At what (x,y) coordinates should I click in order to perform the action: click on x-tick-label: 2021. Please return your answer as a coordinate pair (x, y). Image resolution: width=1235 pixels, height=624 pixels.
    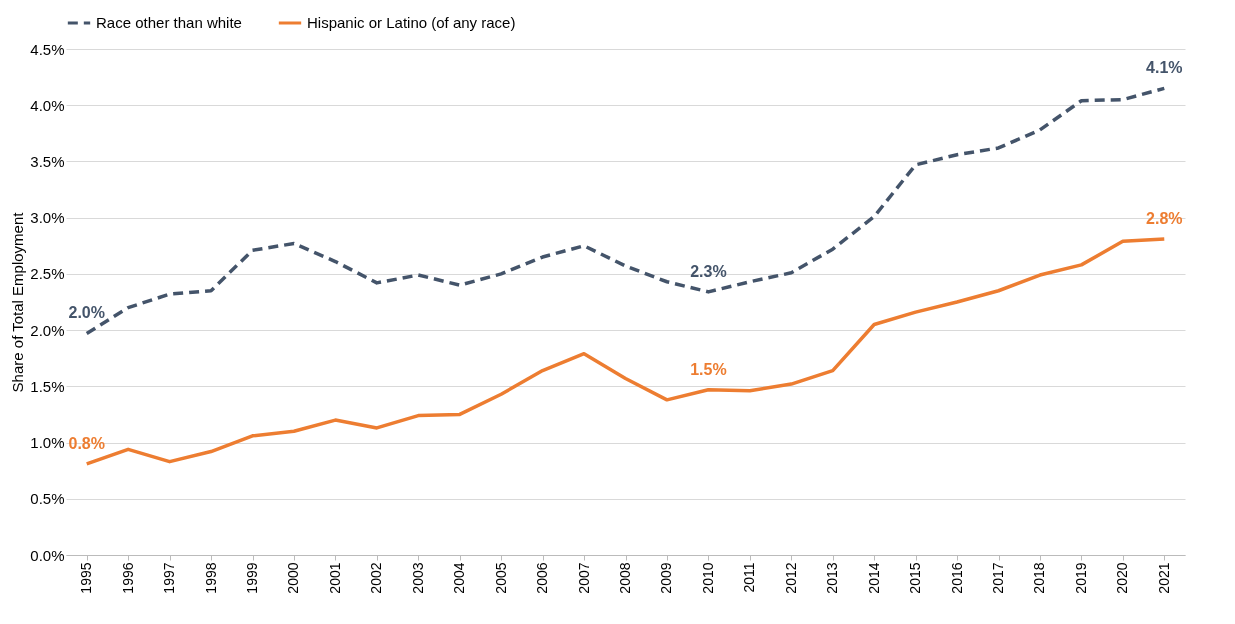
    Looking at the image, I should click on (1163, 578).